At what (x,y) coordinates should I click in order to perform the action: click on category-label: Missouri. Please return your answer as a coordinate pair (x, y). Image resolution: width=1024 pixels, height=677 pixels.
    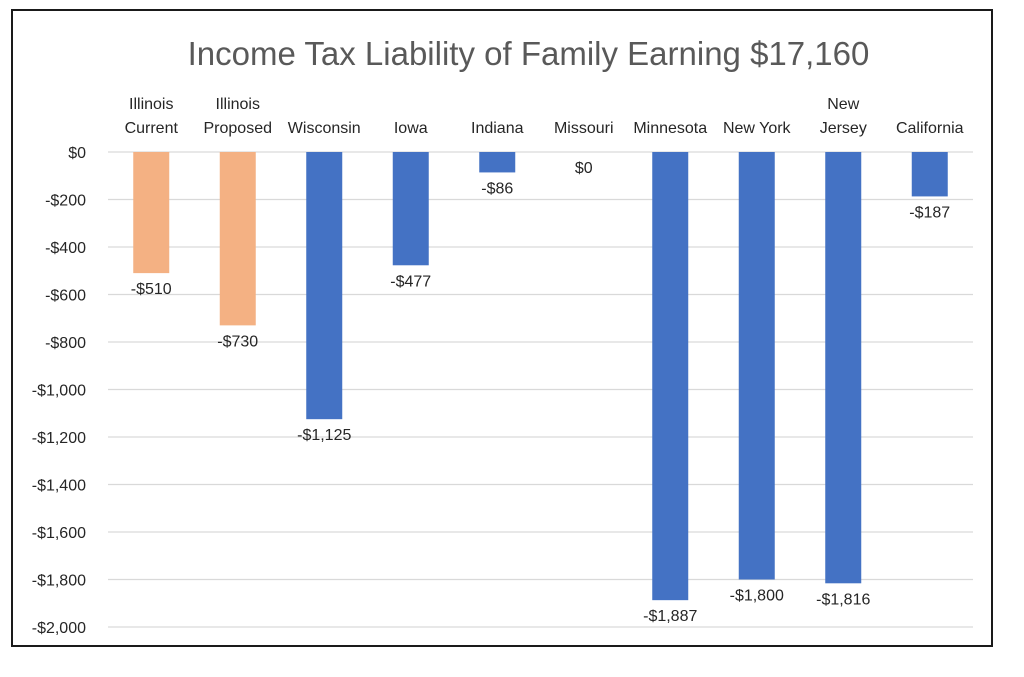
    Looking at the image, I should click on (584, 128).